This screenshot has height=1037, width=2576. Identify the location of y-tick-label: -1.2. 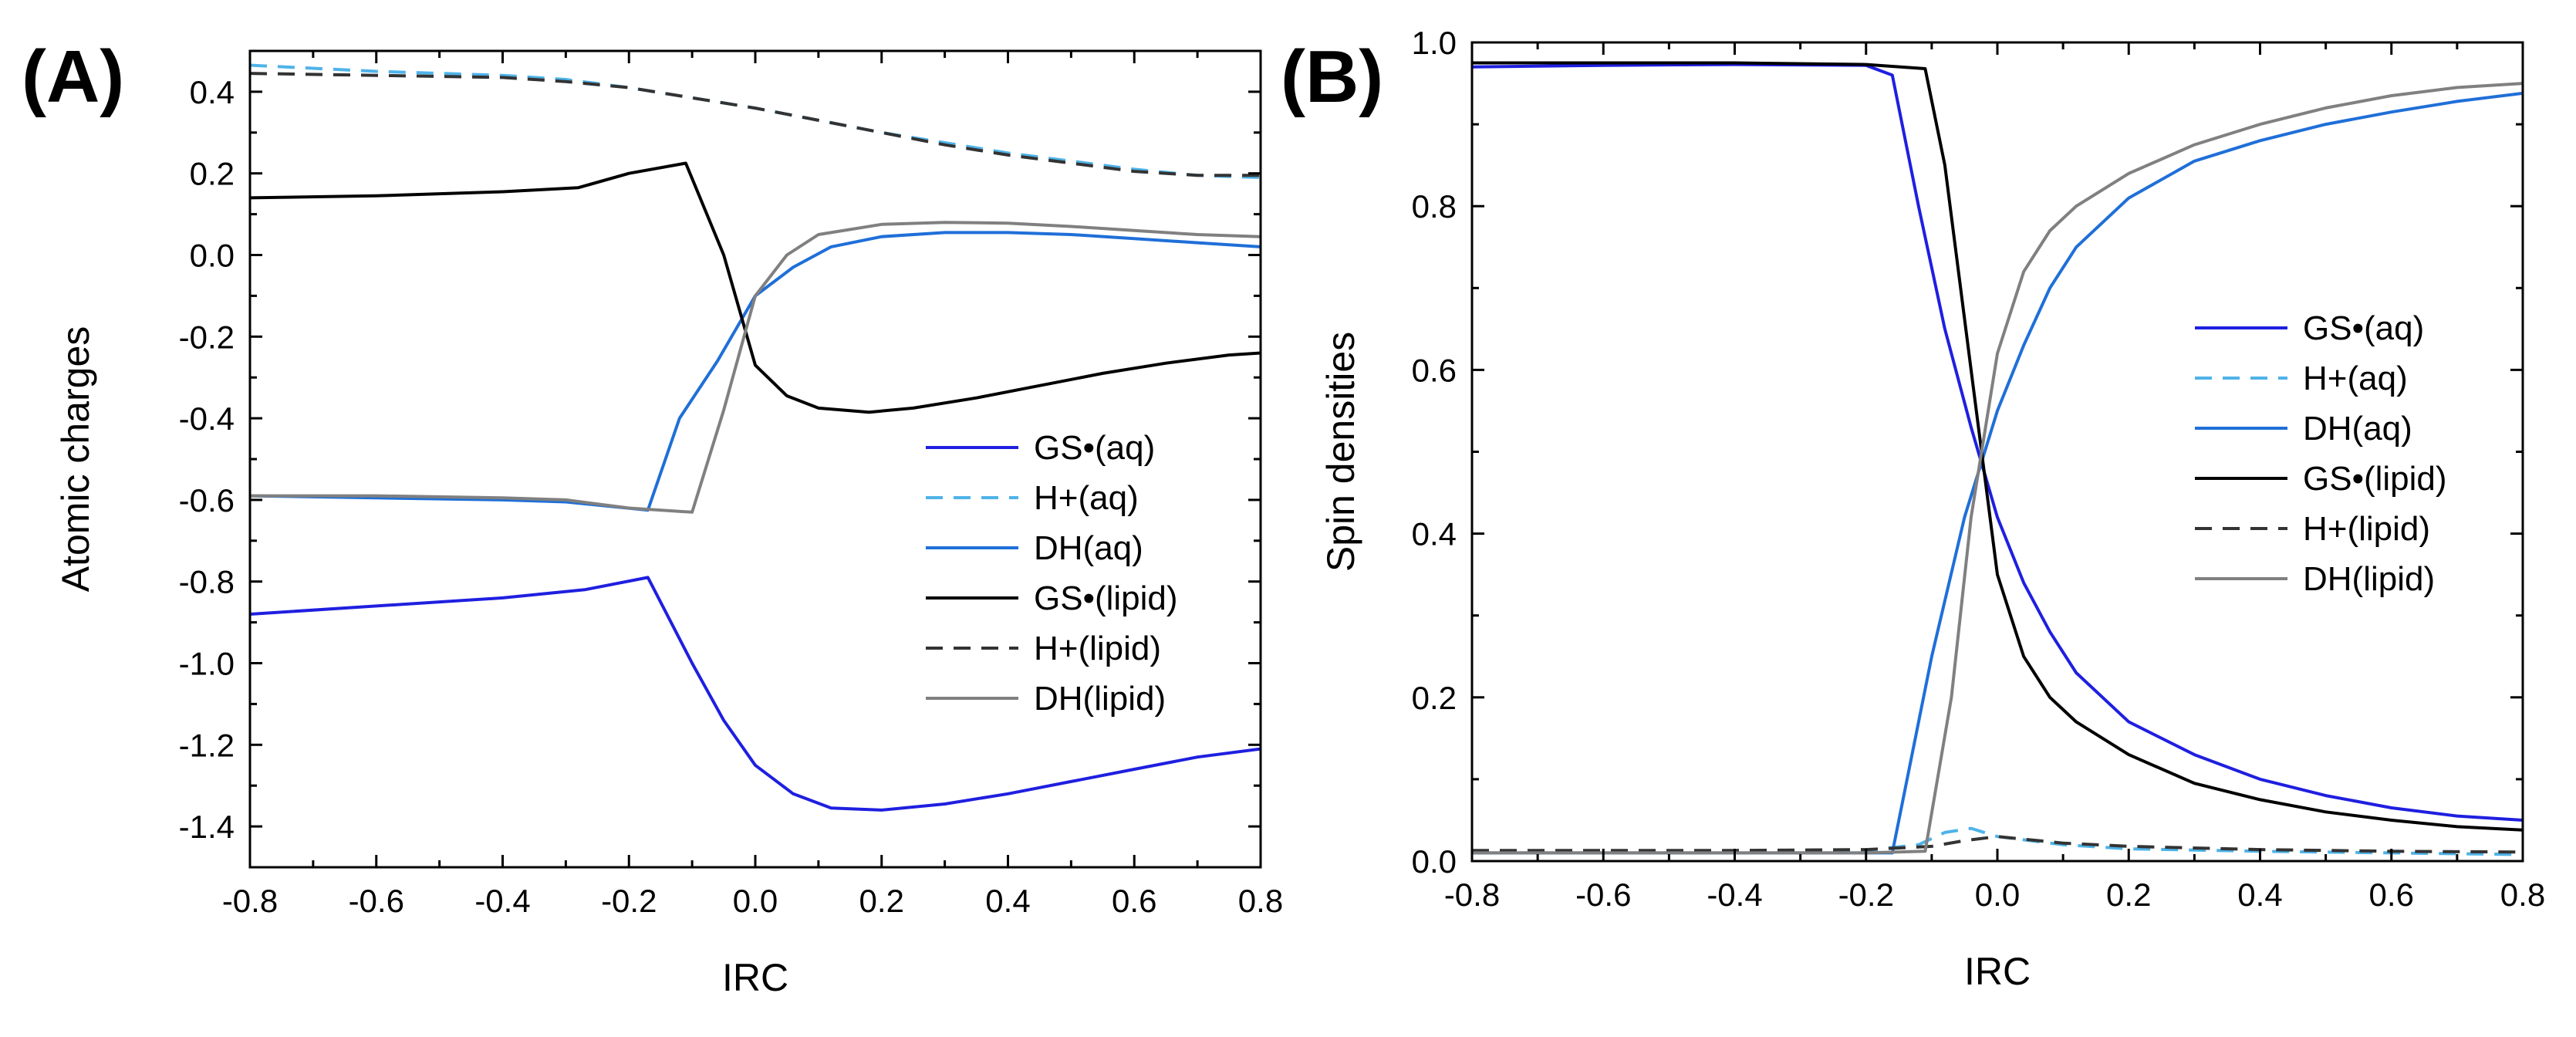
(207, 745).